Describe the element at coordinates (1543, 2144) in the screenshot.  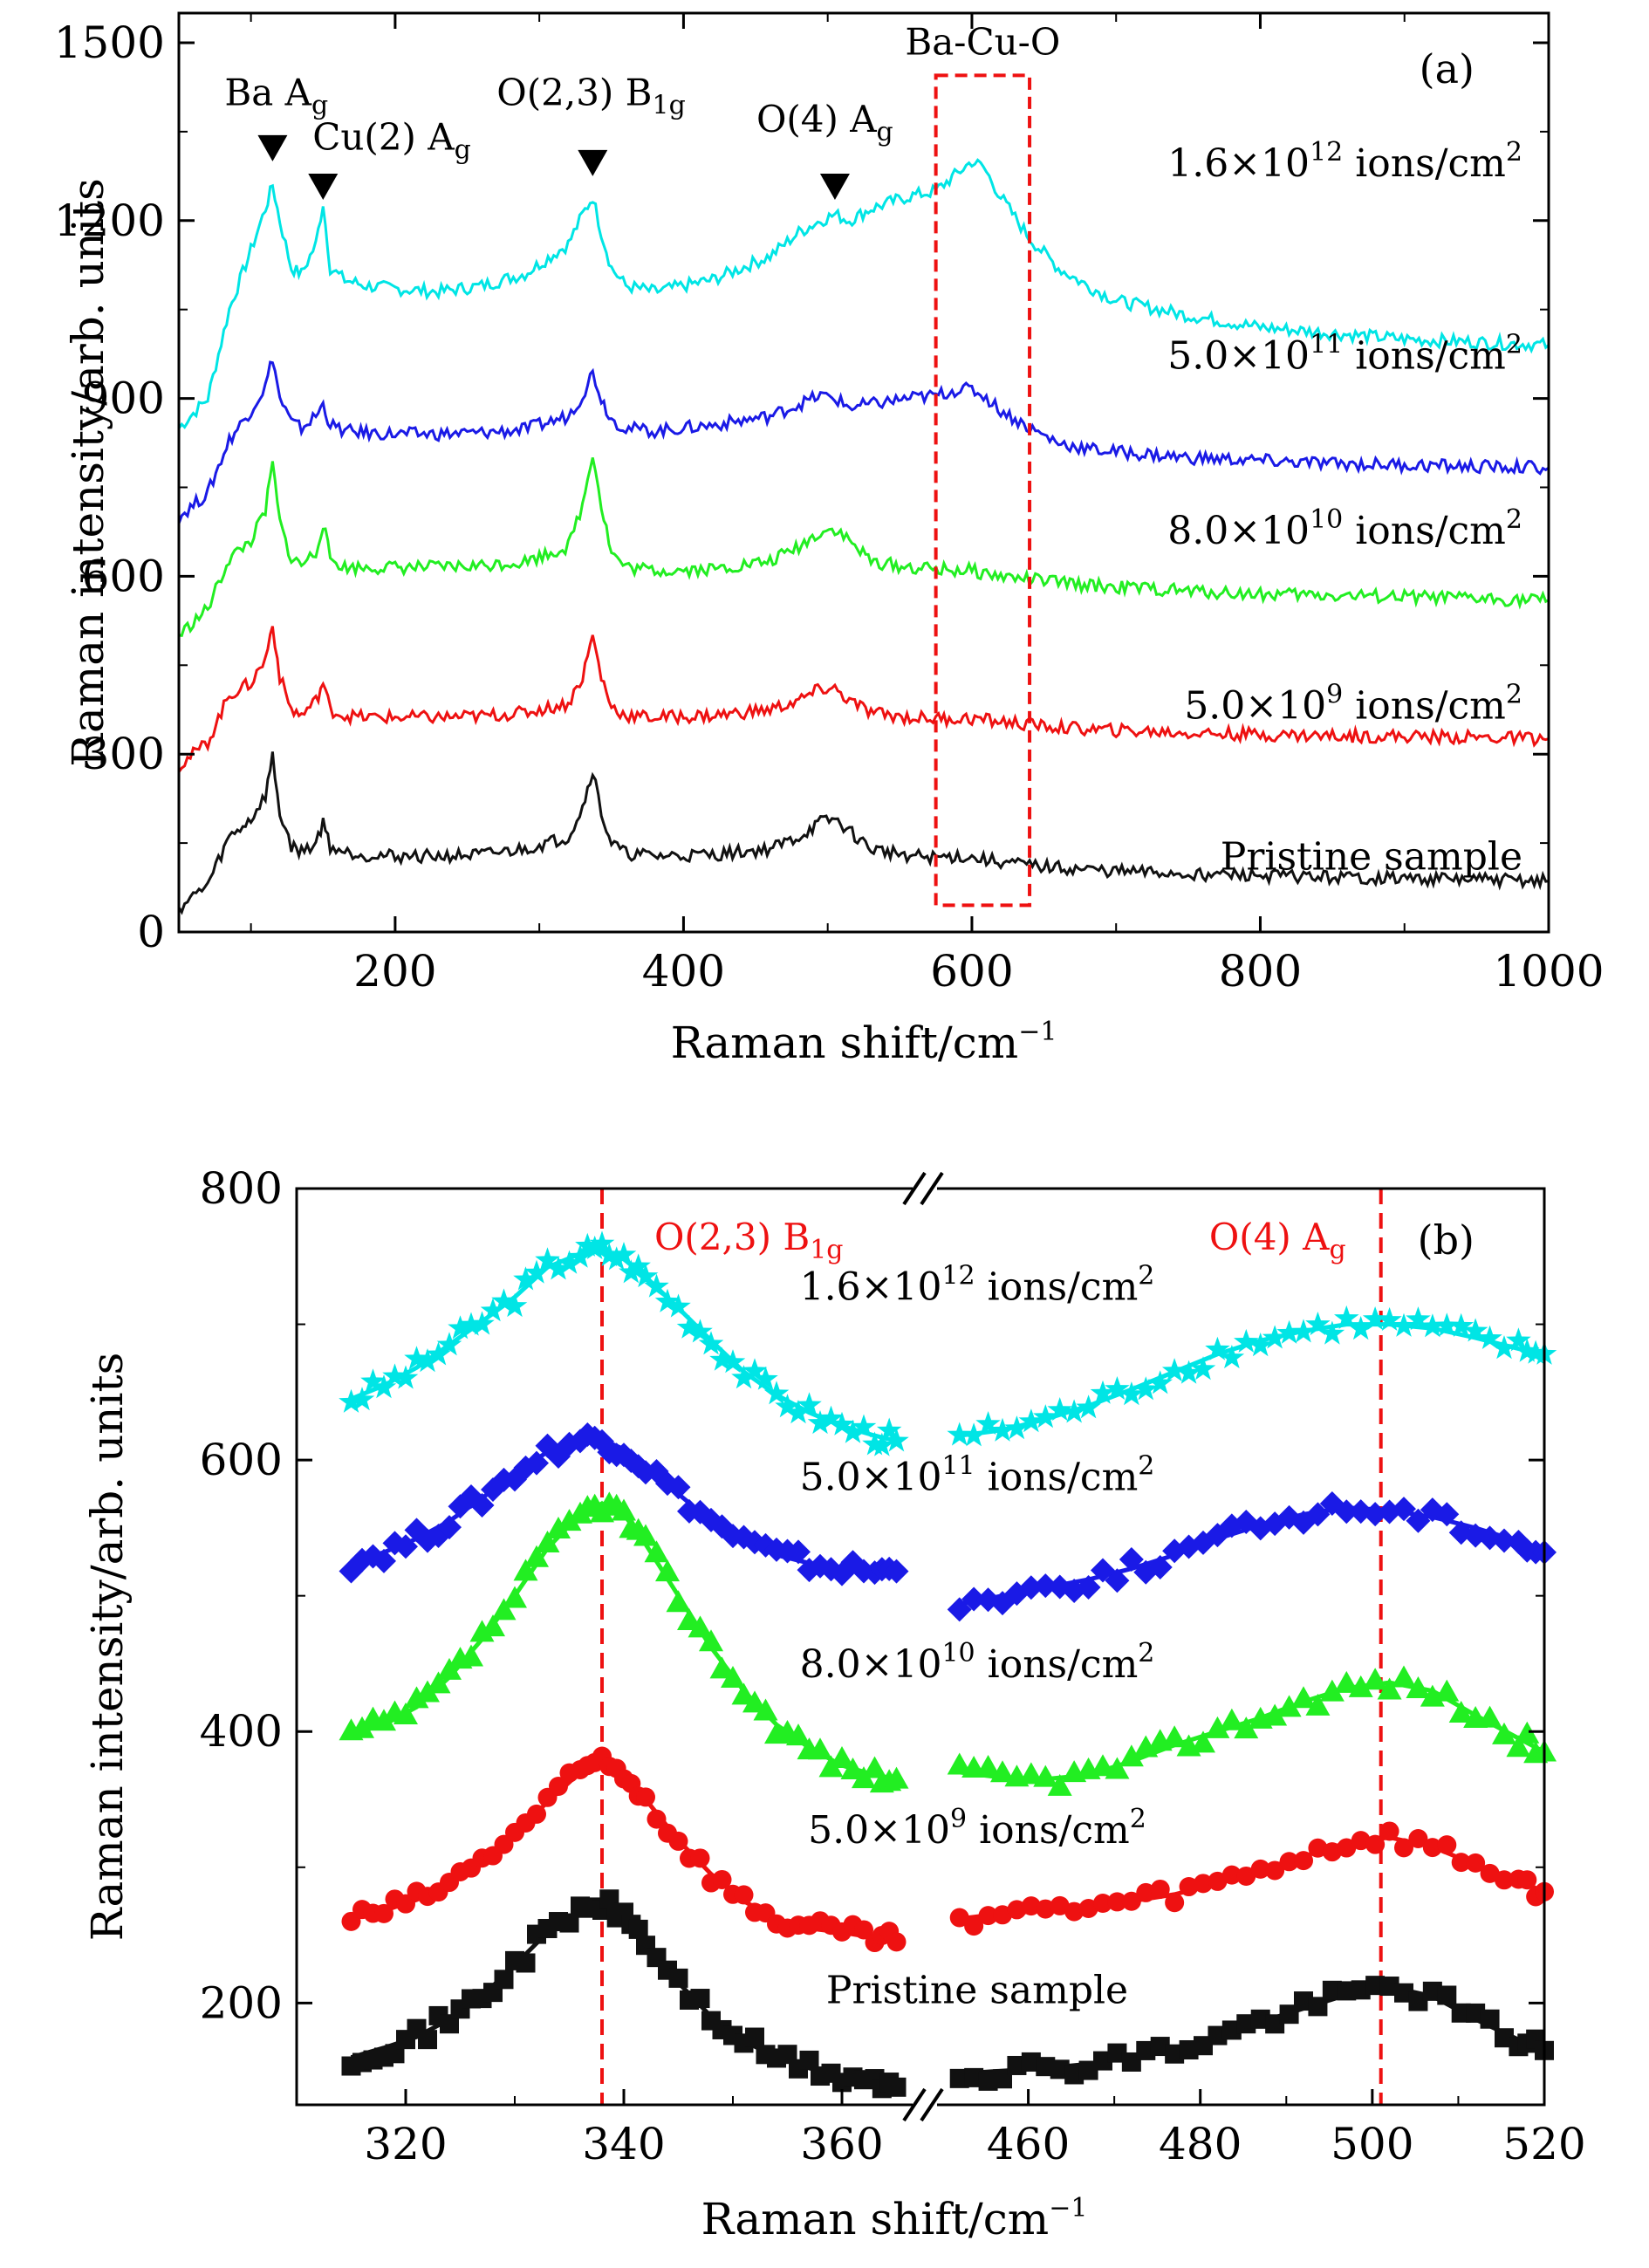
I see `panel-b-x-tick-label: 520` at that location.